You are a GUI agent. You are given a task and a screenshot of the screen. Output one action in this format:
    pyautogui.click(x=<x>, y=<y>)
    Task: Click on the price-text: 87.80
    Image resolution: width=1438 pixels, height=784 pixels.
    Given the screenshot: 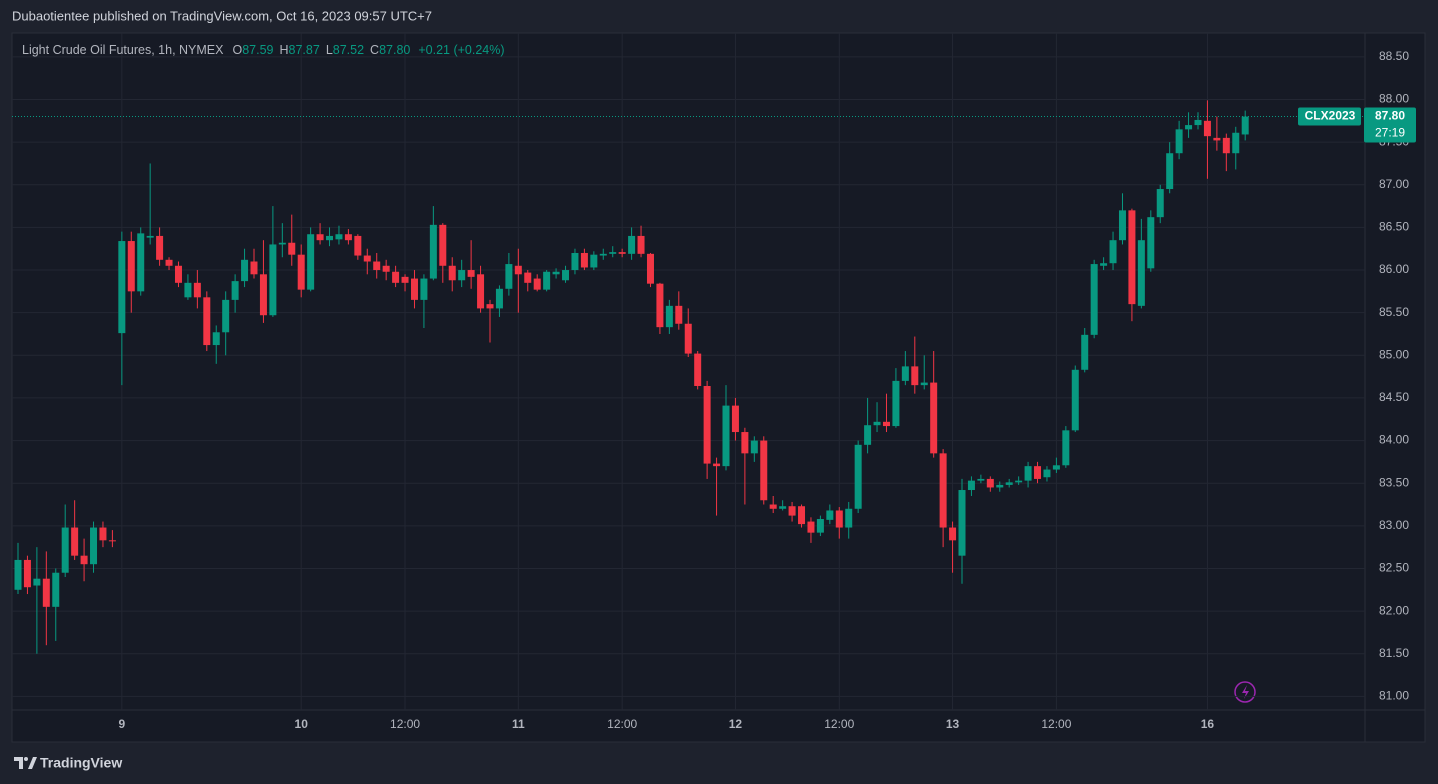 What is the action you would take?
    pyautogui.click(x=1390, y=116)
    